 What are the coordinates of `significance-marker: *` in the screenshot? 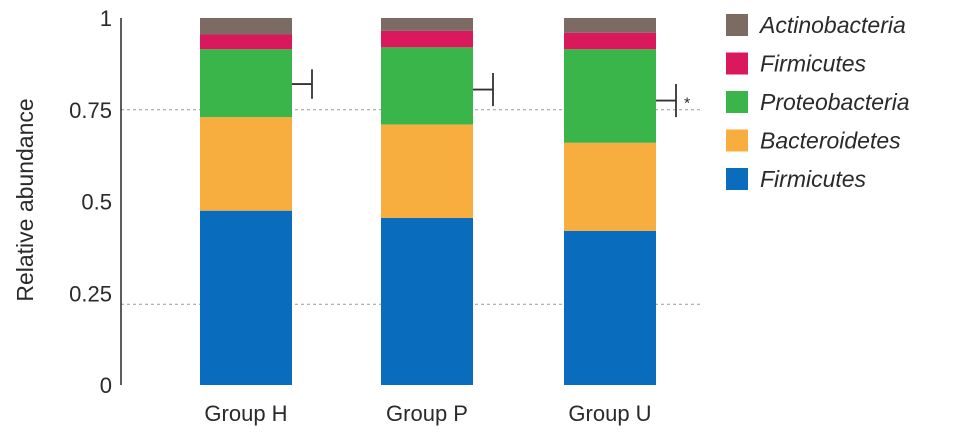 It's located at (687, 104).